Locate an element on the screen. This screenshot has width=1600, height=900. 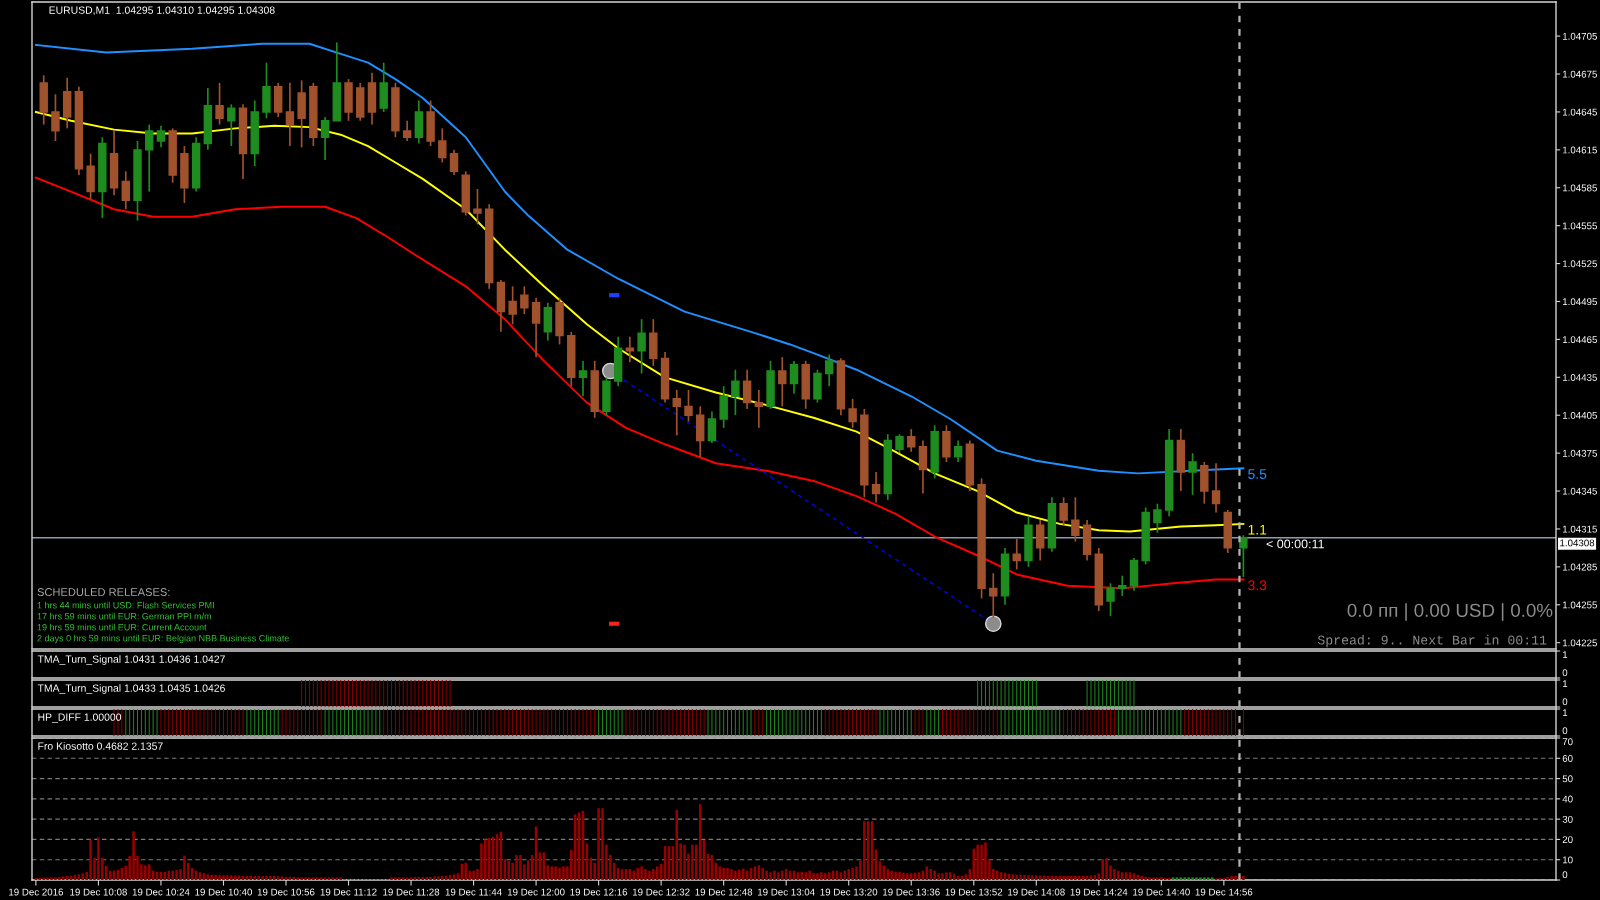
x-tick-label: 19 Dec 13:04 is located at coordinates (786, 892).